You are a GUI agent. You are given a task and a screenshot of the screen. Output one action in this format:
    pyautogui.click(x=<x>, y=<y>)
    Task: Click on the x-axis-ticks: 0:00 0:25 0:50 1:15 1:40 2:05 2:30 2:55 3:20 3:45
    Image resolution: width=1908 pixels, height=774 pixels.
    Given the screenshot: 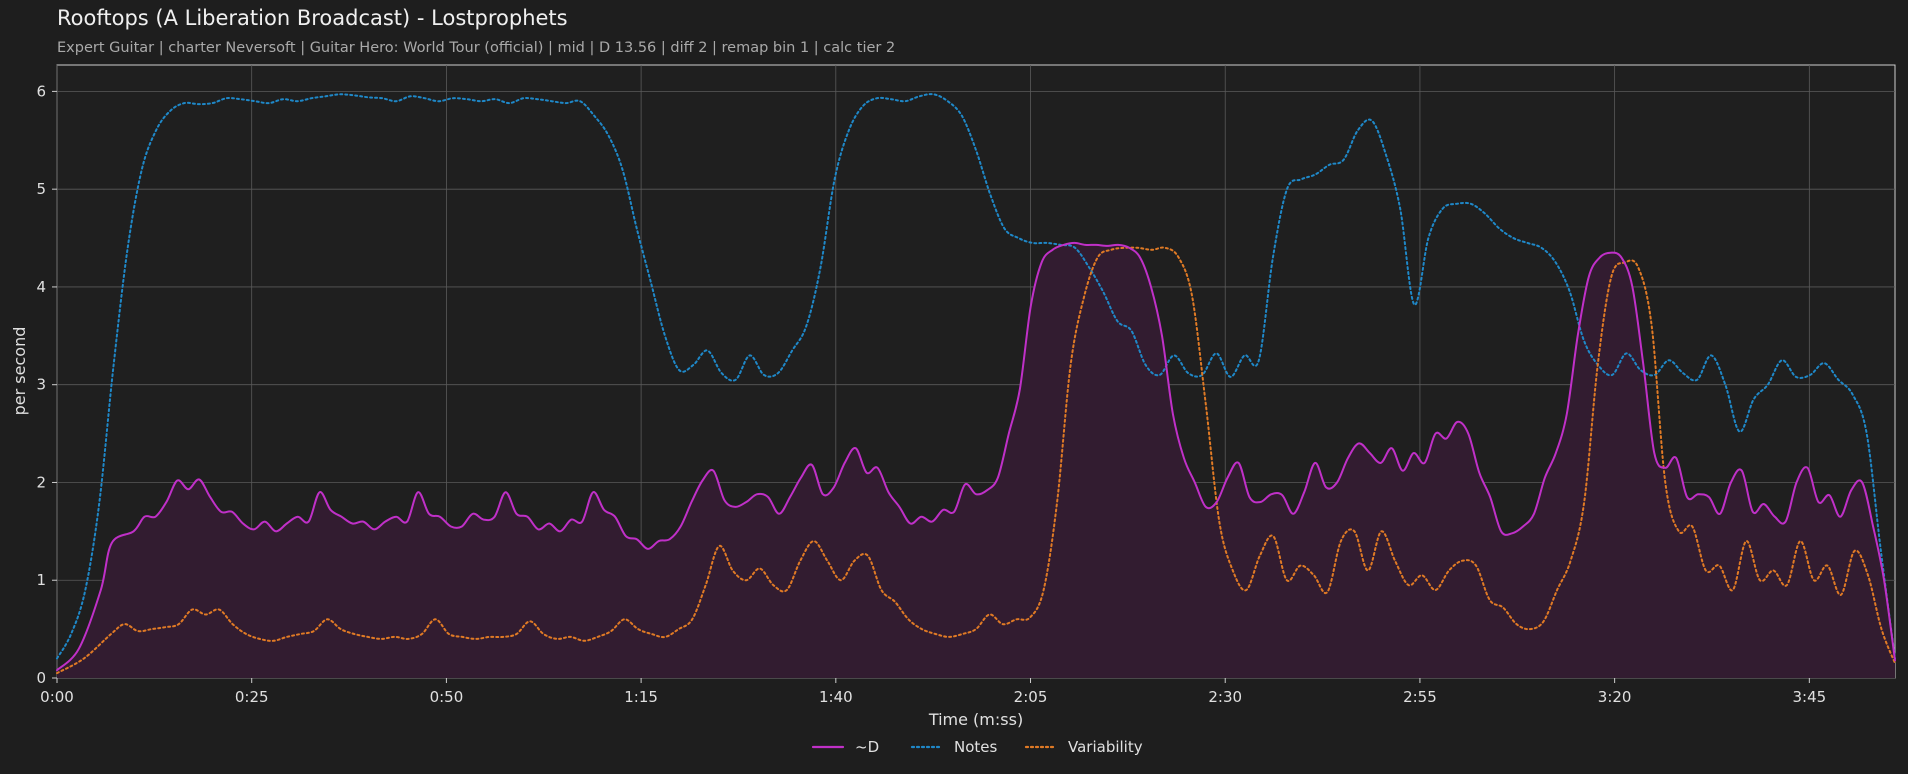 What is the action you would take?
    pyautogui.click(x=933, y=692)
    